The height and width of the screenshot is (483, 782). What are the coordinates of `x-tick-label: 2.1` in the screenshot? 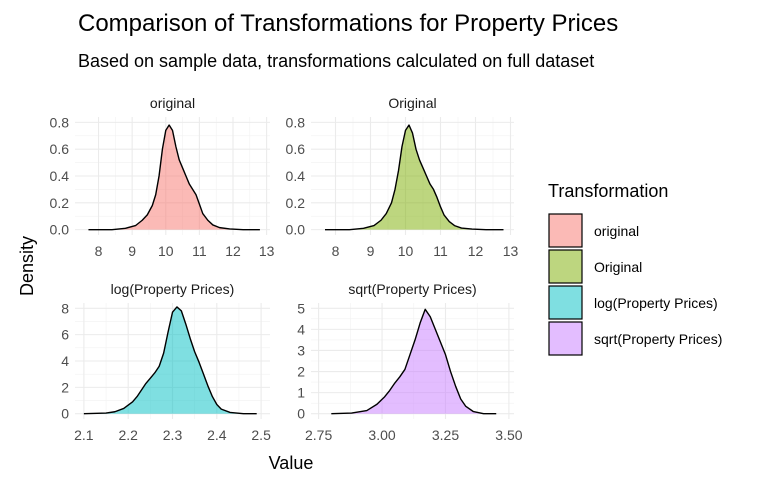 It's located at (84, 435).